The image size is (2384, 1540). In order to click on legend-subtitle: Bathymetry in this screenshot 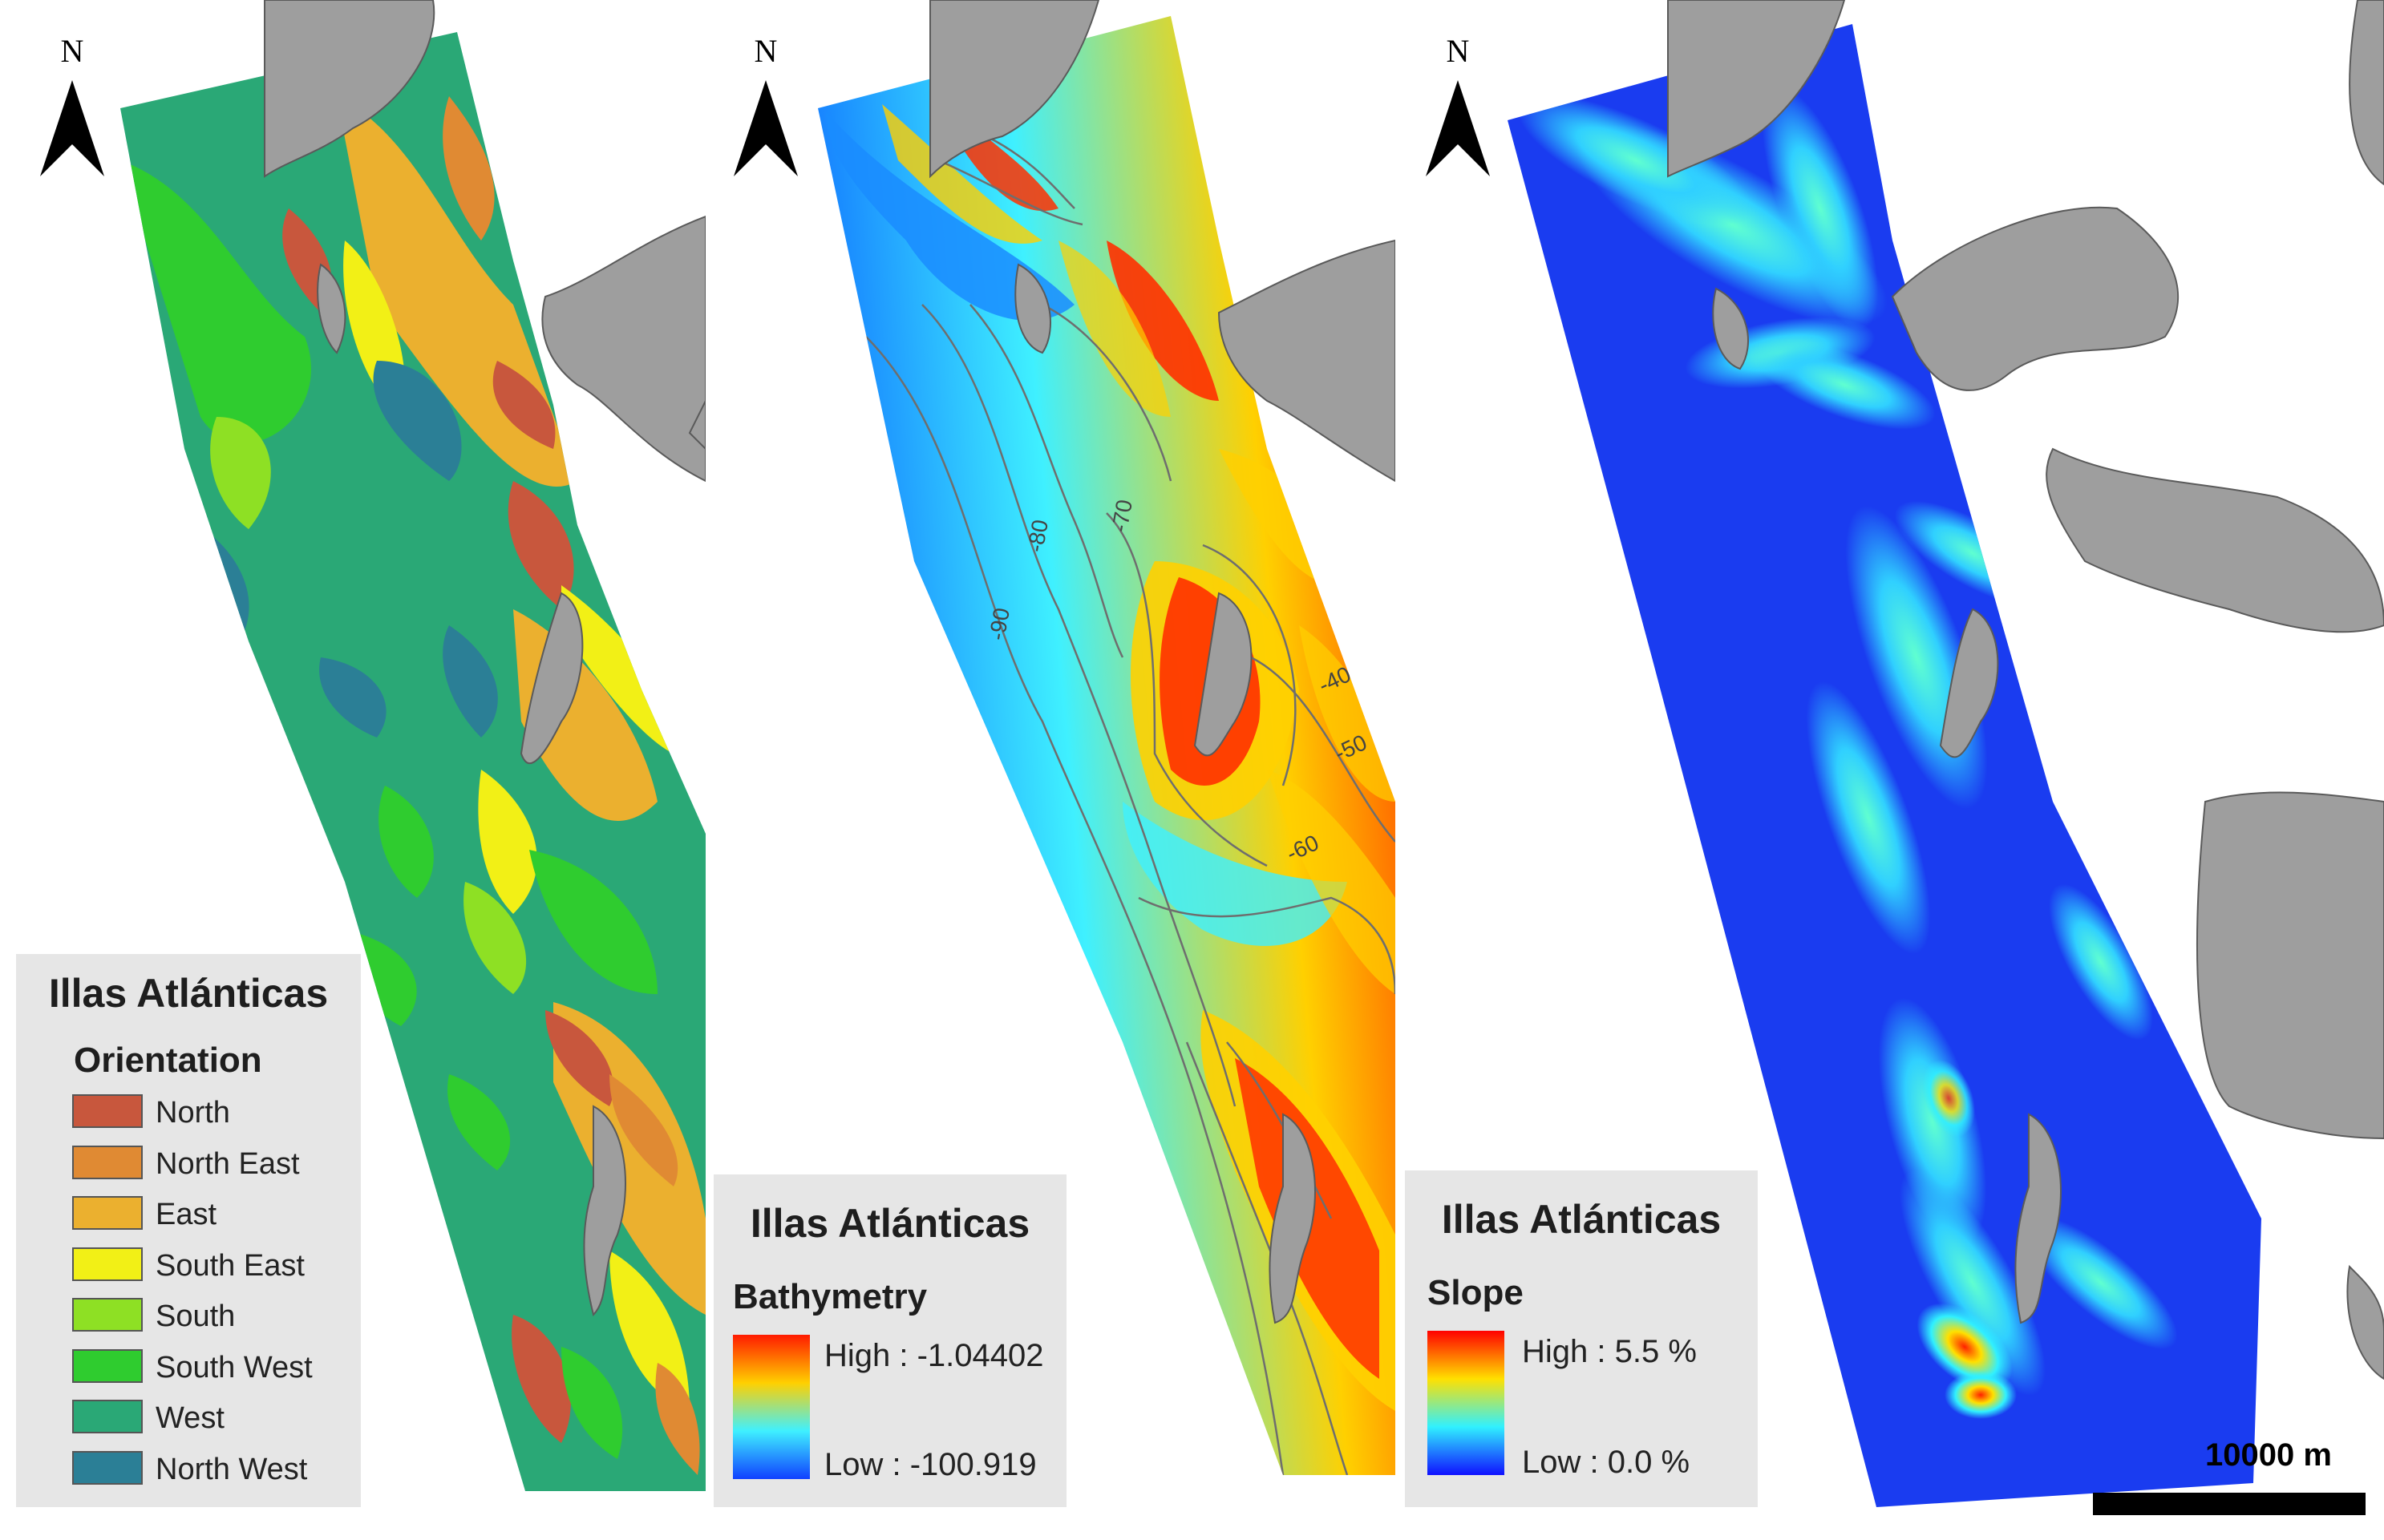, I will do `click(830, 1297)`.